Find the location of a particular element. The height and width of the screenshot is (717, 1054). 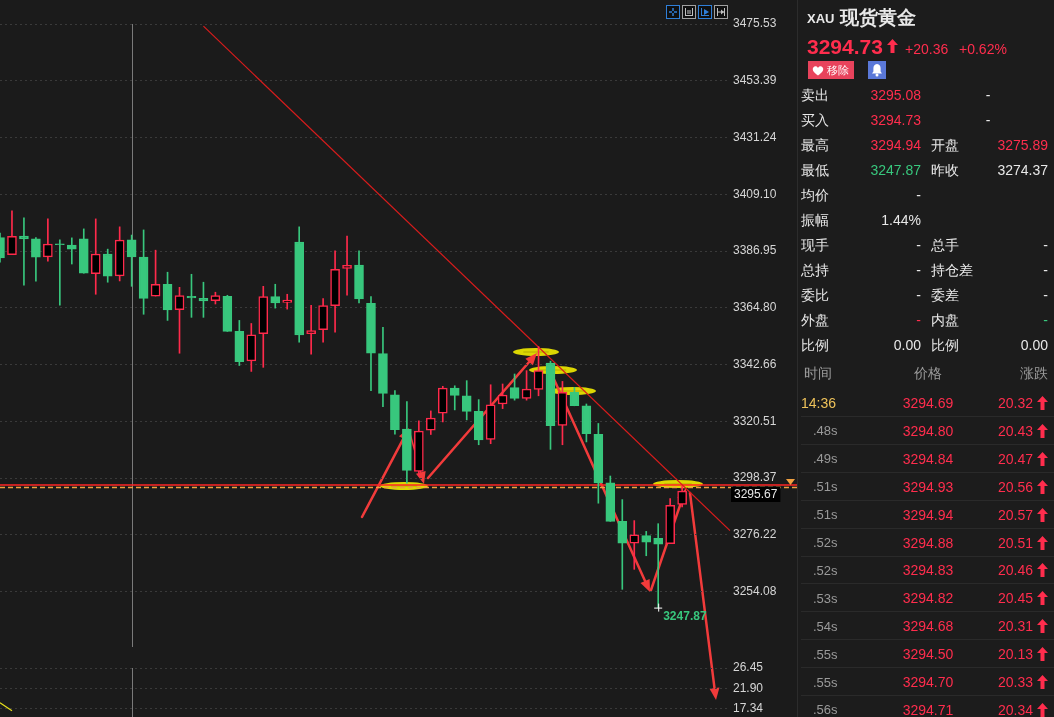

text: 最低 is located at coordinates (815, 170).